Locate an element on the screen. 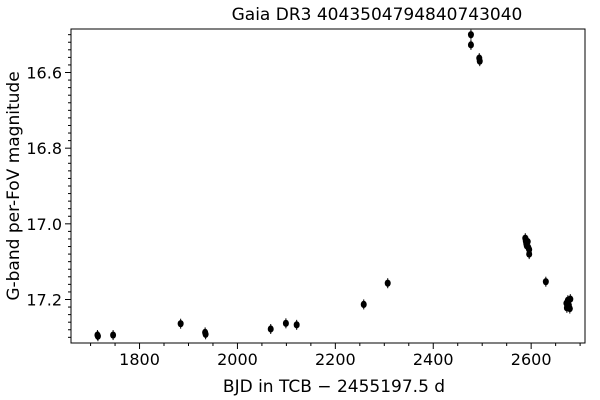 The width and height of the screenshot is (600, 400). x-axis: 1800 2000 2200 2400 2600 is located at coordinates (335, 356).